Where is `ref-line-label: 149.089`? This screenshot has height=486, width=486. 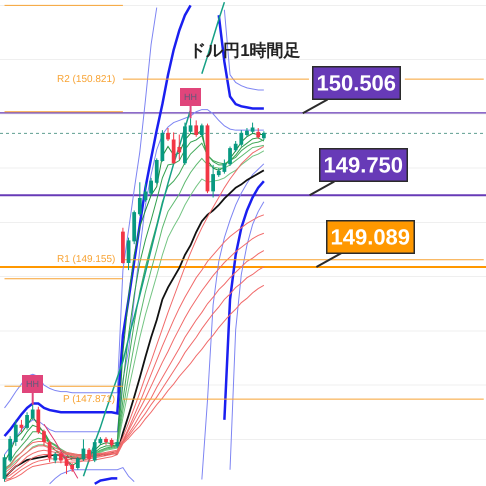
ref-line-label: 149.089 is located at coordinates (370, 237).